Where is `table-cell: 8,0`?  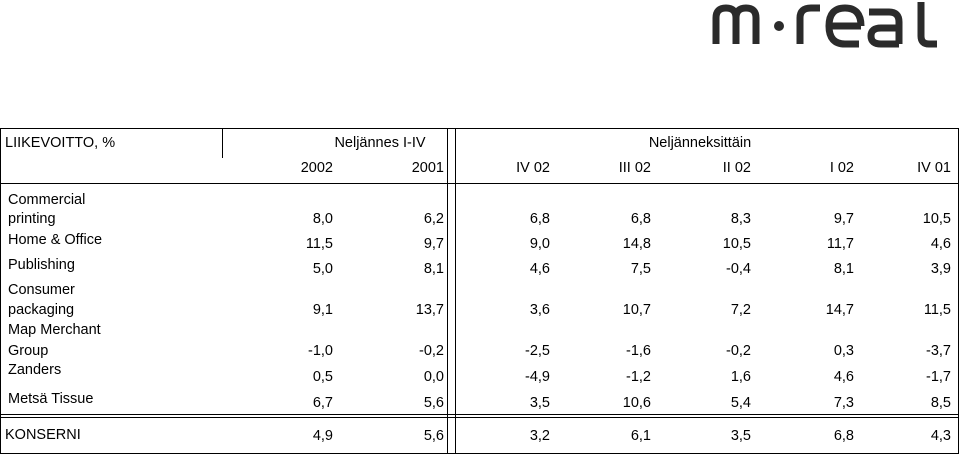
table-cell: 8,0 is located at coordinates (322, 219).